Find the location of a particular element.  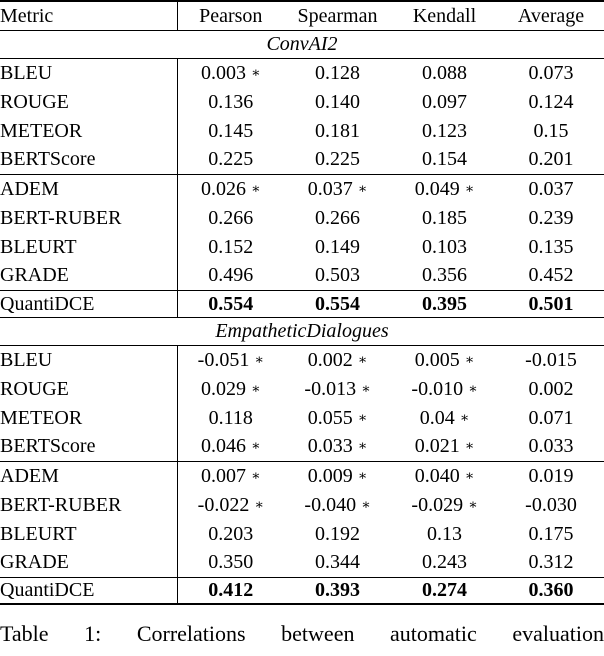

value-cell: 0.049 ∗ is located at coordinates (444, 188).